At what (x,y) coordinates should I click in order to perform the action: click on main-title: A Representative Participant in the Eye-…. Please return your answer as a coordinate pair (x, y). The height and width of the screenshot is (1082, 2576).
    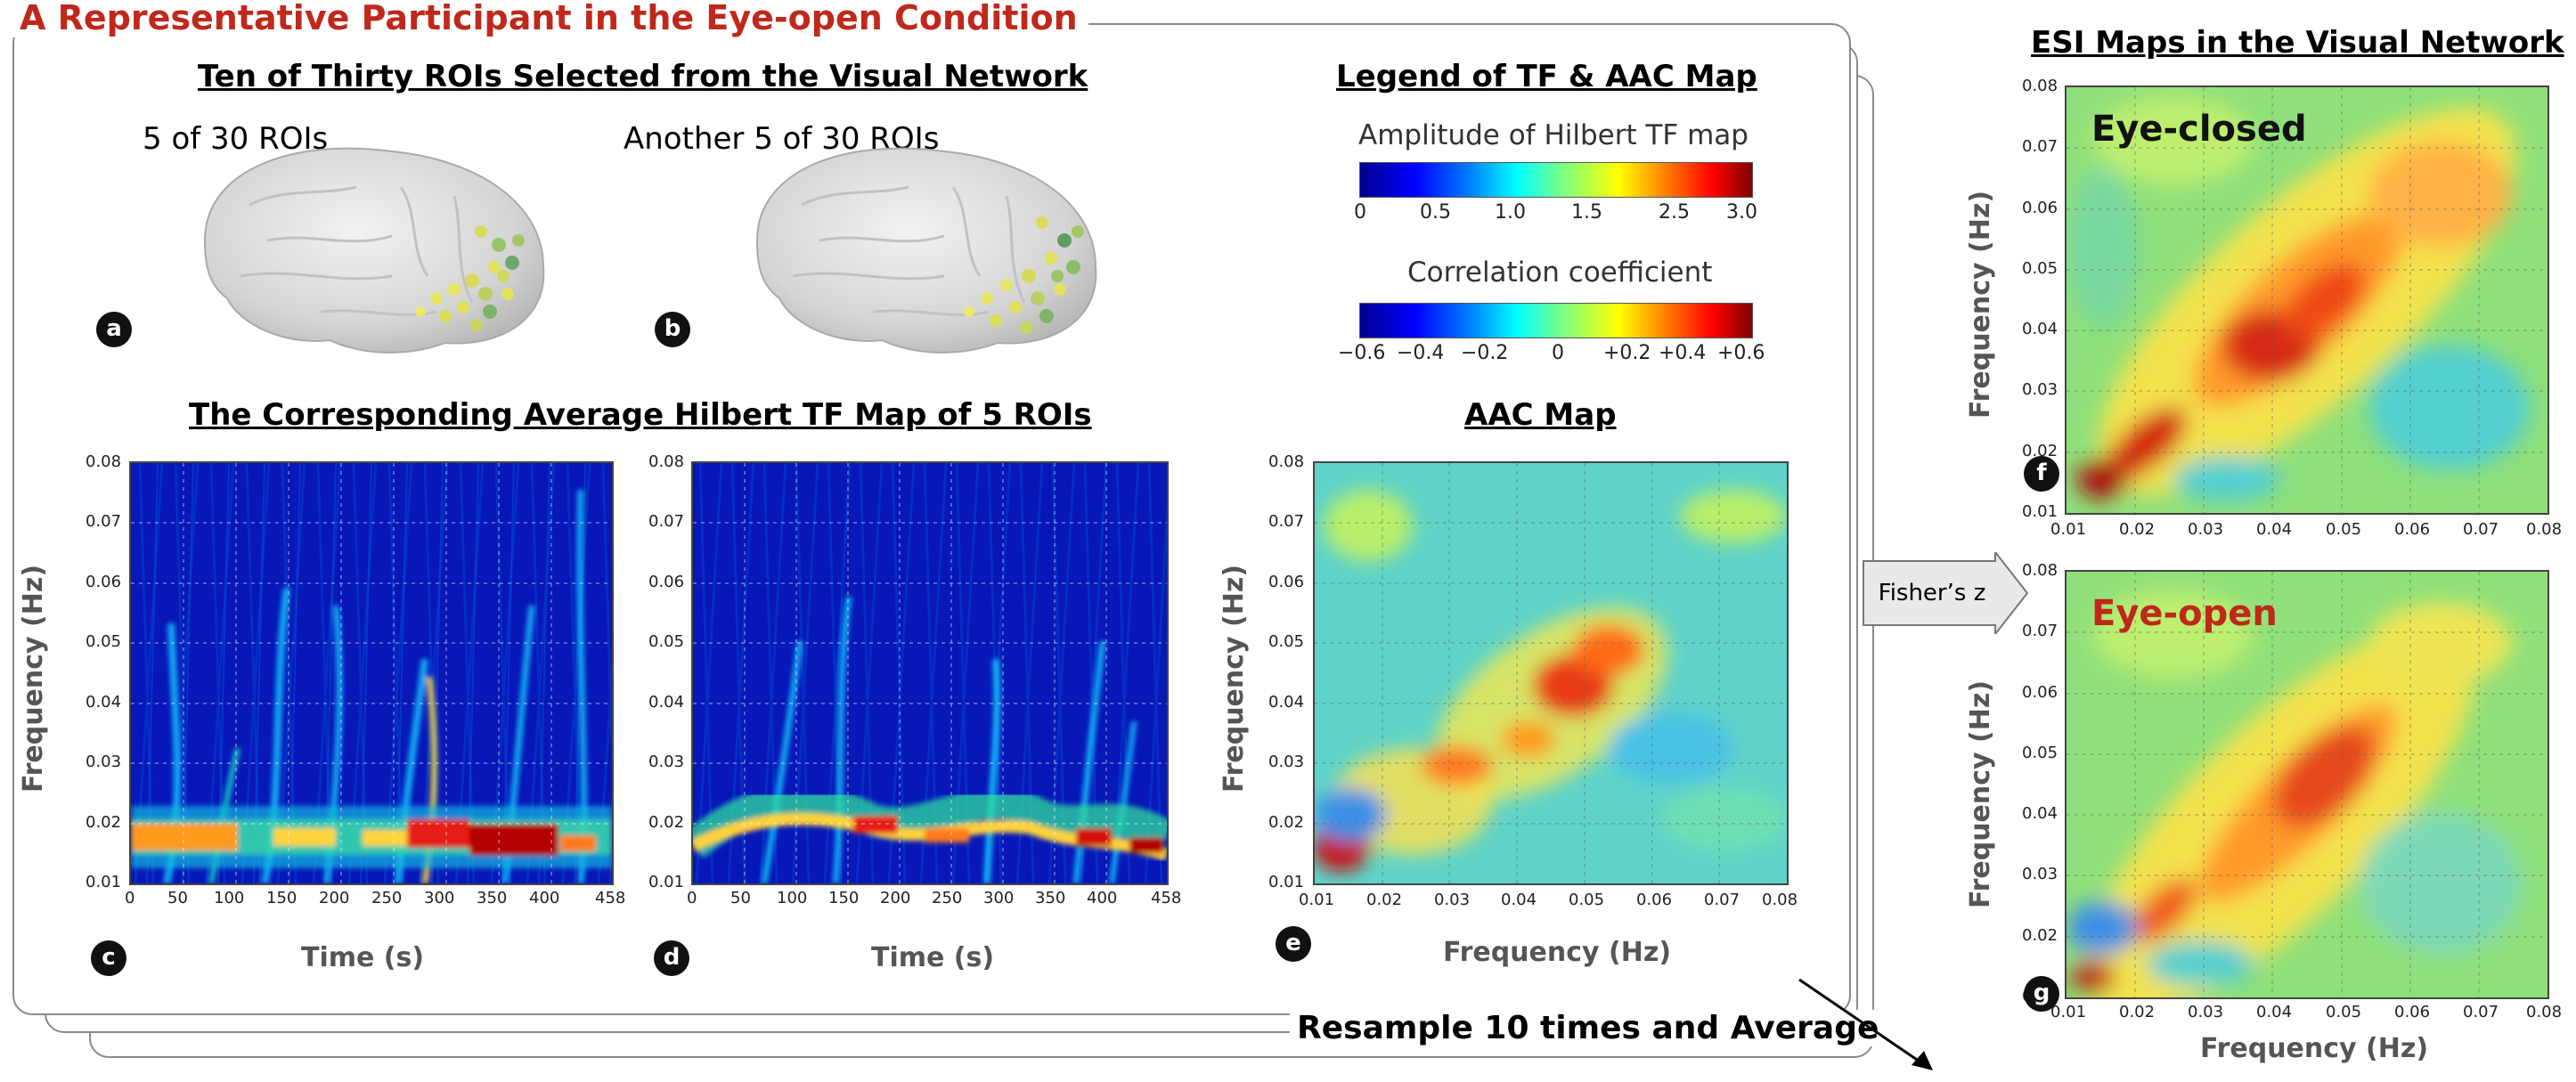
    Looking at the image, I should click on (548, 18).